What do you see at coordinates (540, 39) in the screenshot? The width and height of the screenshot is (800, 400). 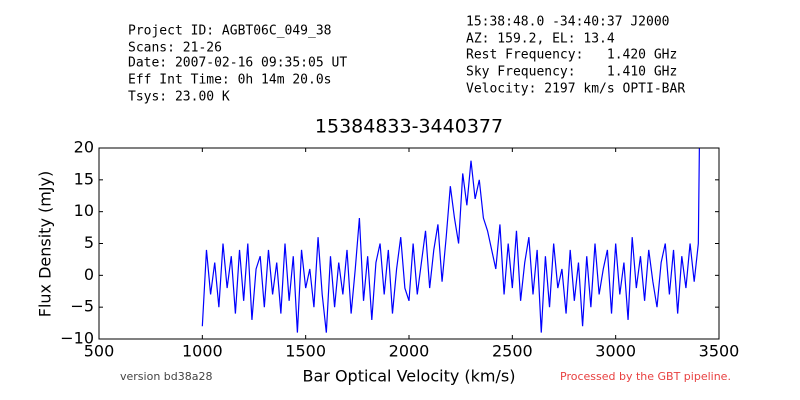 I see `header-line: AZ: 159.2, EL: 13.4` at bounding box center [540, 39].